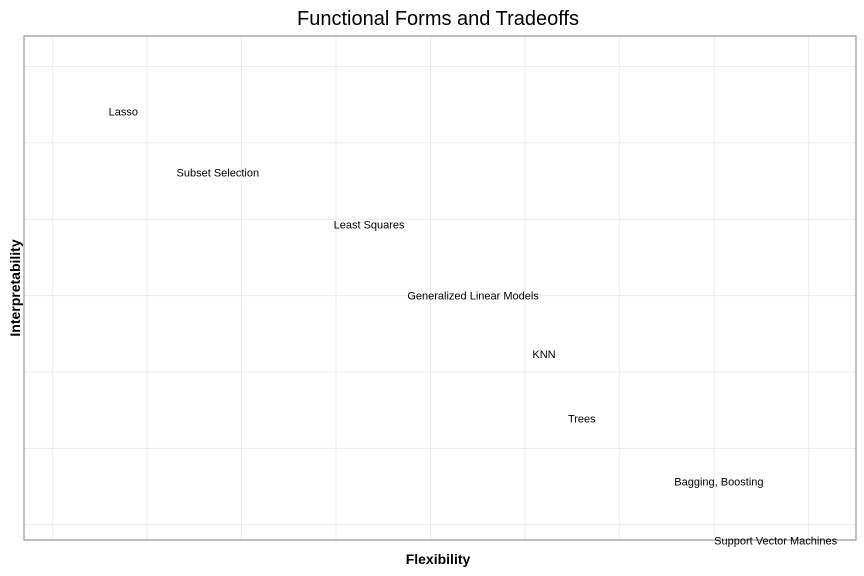 This screenshot has width=864, height=576. What do you see at coordinates (543, 355) in the screenshot?
I see `point-label-4: KNN` at bounding box center [543, 355].